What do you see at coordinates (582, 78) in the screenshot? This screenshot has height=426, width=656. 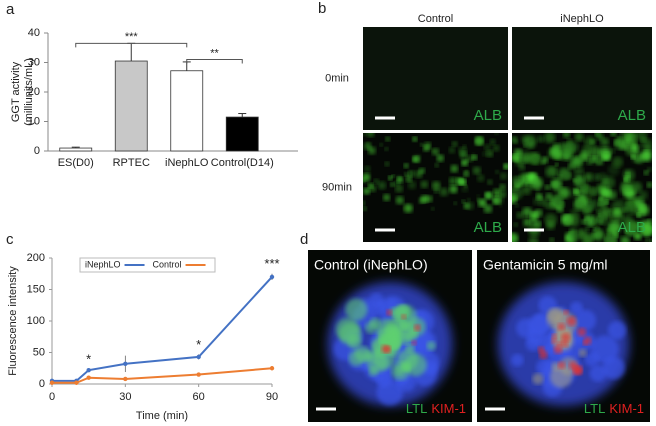 I see `micrograph` at bounding box center [582, 78].